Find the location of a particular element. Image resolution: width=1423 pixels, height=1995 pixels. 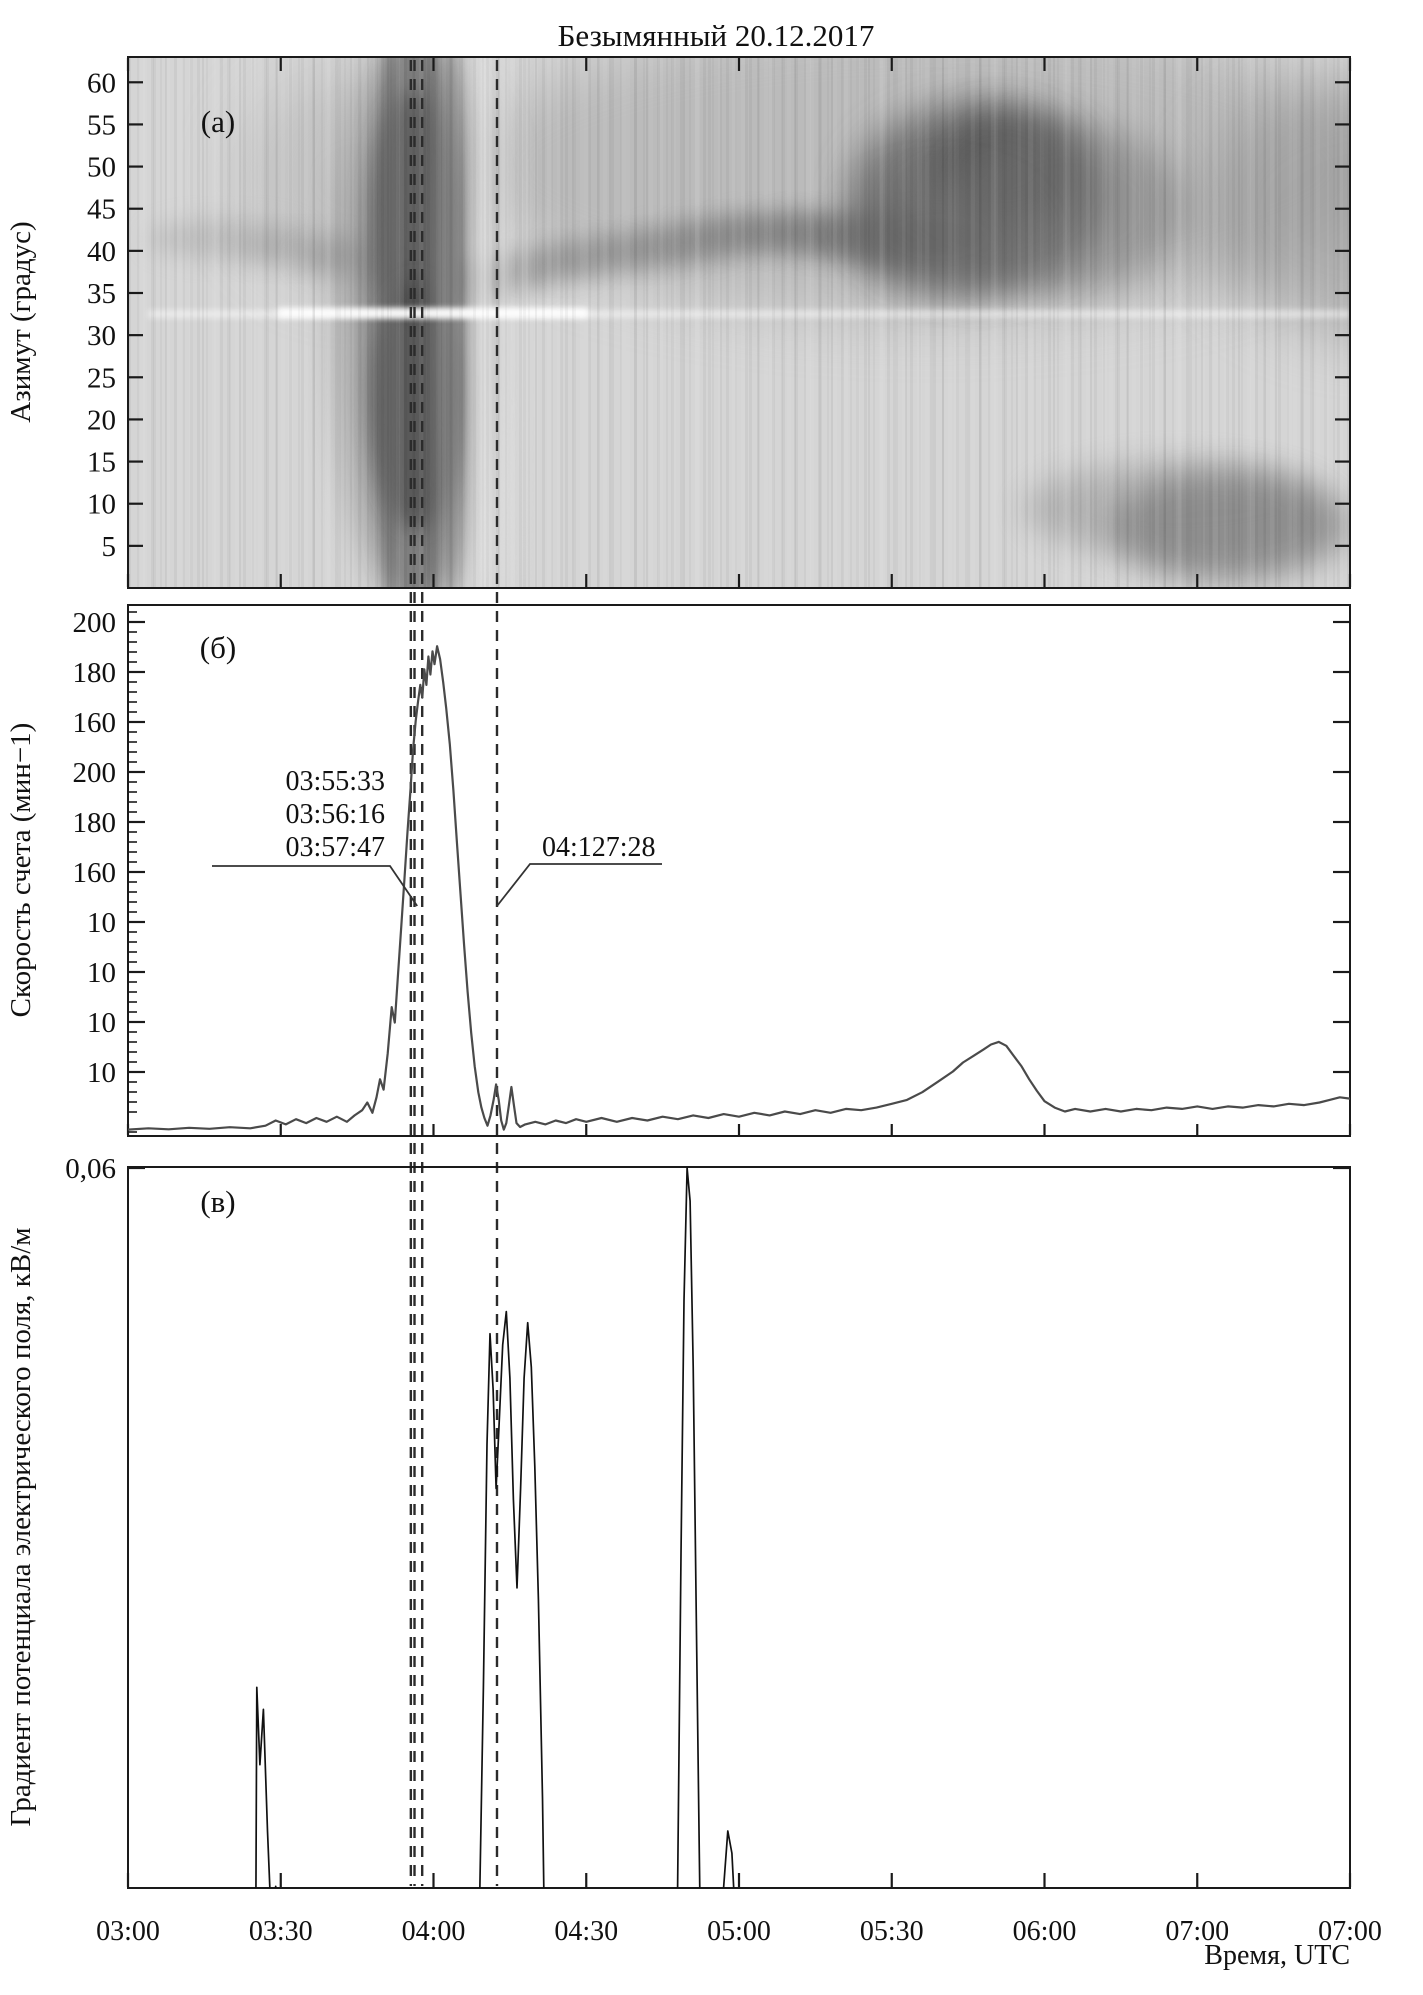

figure-title: Безымянный 20.12.2017 is located at coordinates (716, 35).